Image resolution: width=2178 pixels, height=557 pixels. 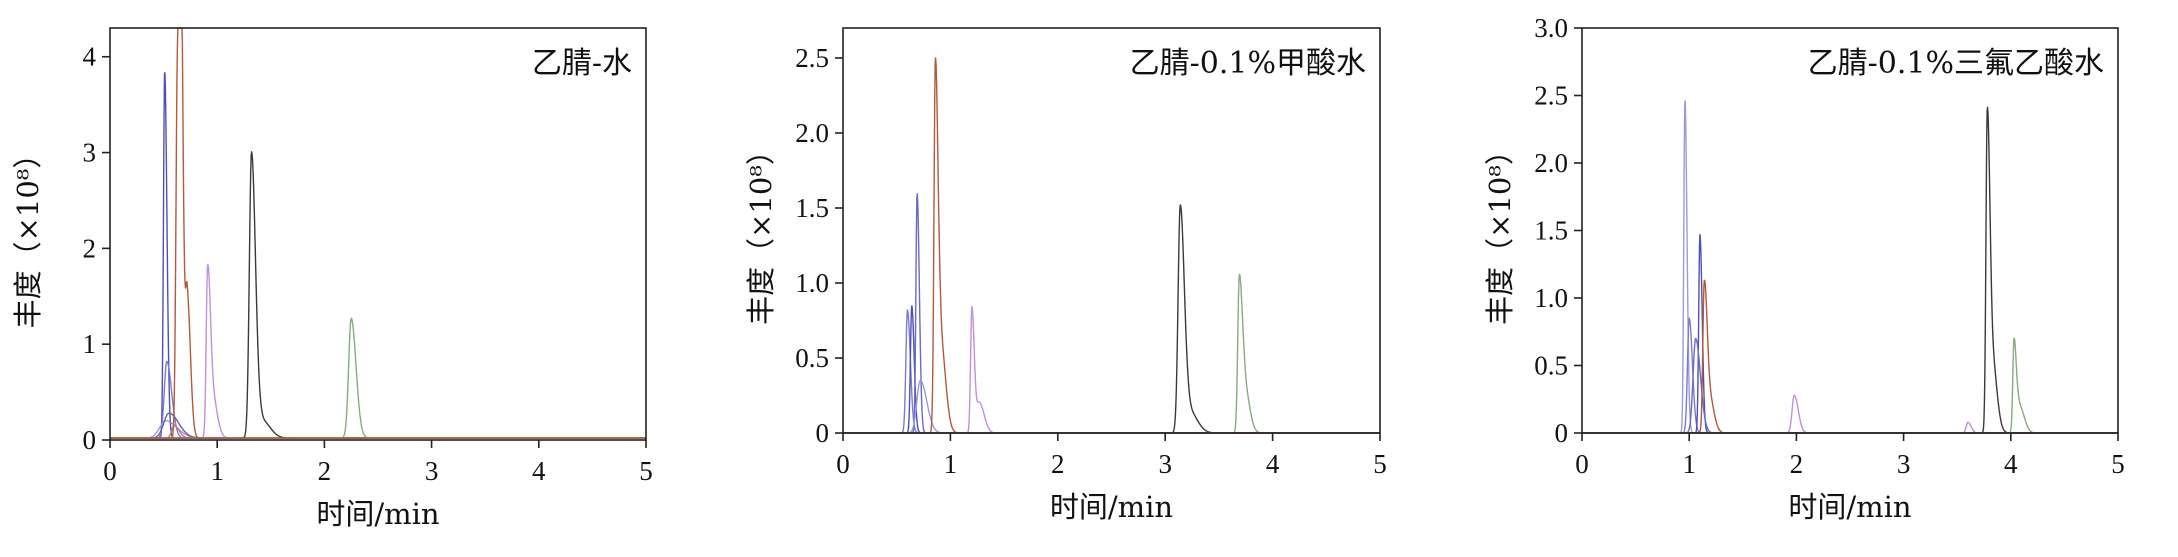 What do you see at coordinates (1248, 63) in the screenshot?
I see `chart-title: 乙腈-0.1%甲酸水` at bounding box center [1248, 63].